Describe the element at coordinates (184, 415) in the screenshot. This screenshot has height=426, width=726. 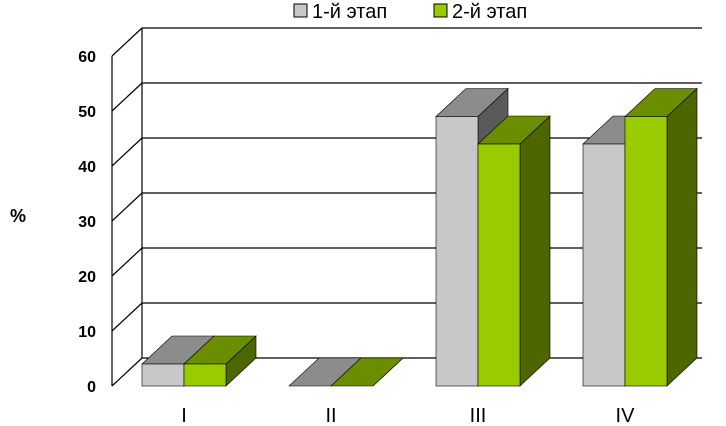
I see `x-tick-label: I` at that location.